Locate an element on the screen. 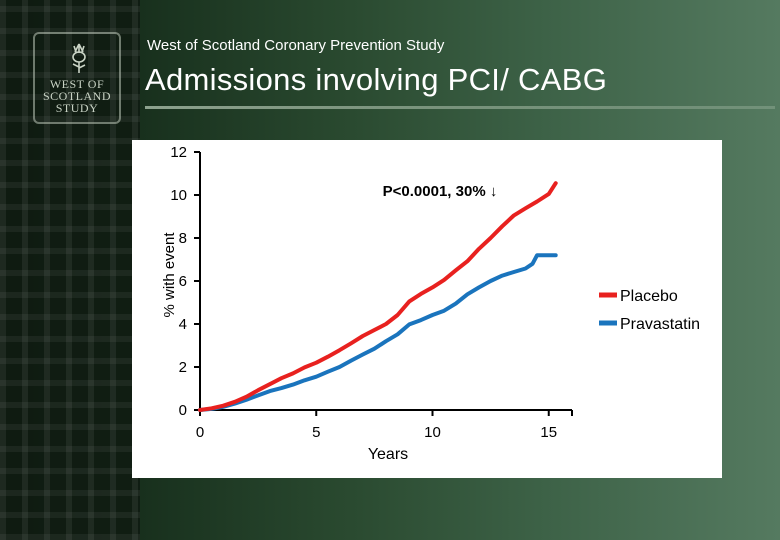  study-logo: WEST OF SCOTLAND STUDY is located at coordinates (77, 78).